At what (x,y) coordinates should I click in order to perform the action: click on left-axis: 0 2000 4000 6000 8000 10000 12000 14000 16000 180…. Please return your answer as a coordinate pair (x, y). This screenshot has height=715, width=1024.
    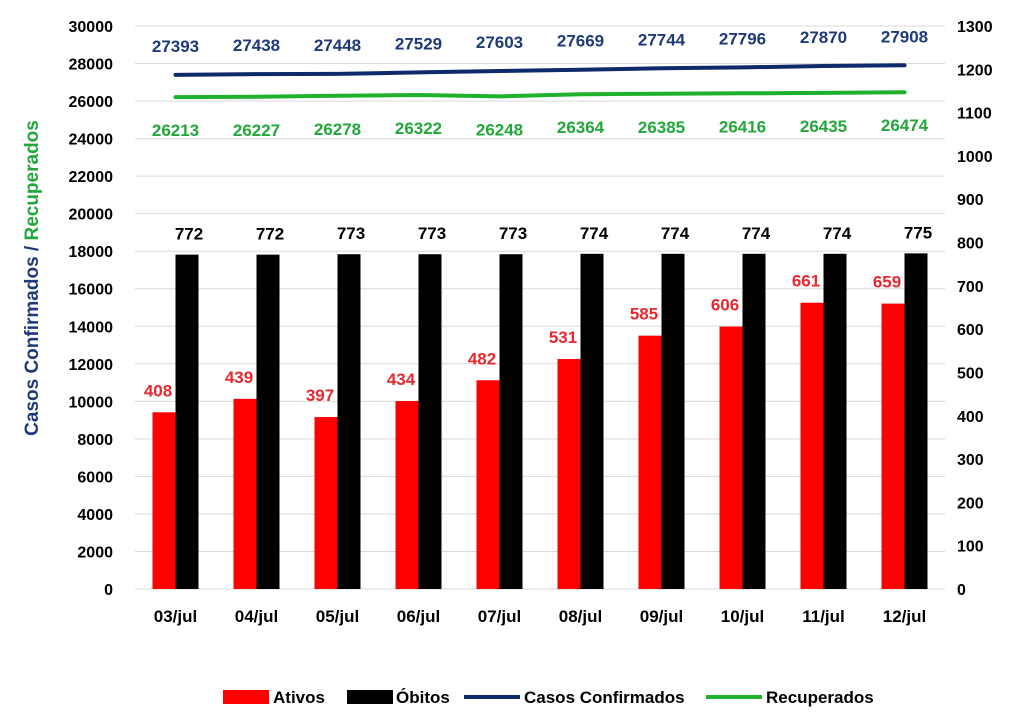
    Looking at the image, I should click on (91, 309).